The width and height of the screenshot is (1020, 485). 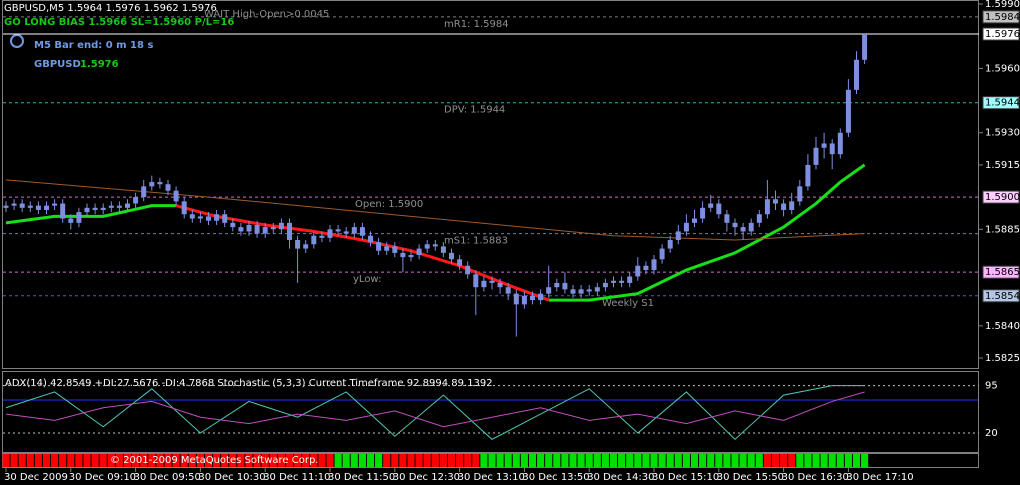 I want to click on price-marker-label: 1.5976, so click(x=1002, y=34).